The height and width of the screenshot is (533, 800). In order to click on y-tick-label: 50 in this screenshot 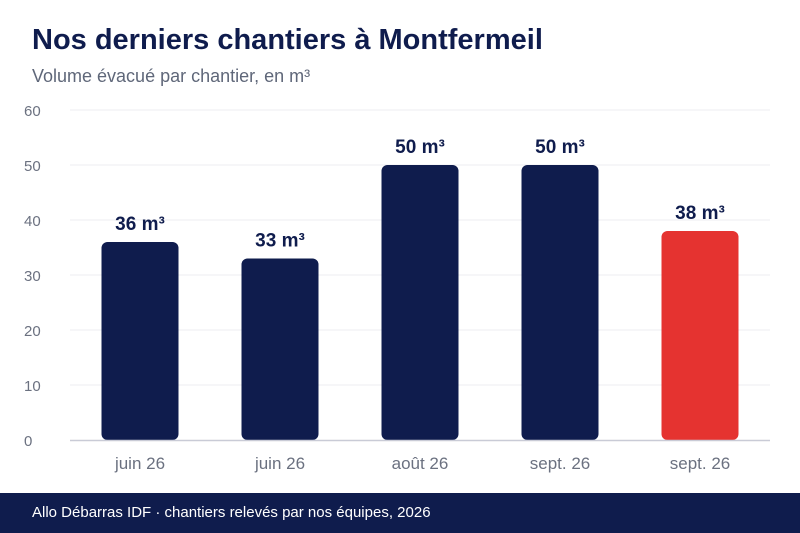, I will do `click(32, 166)`.